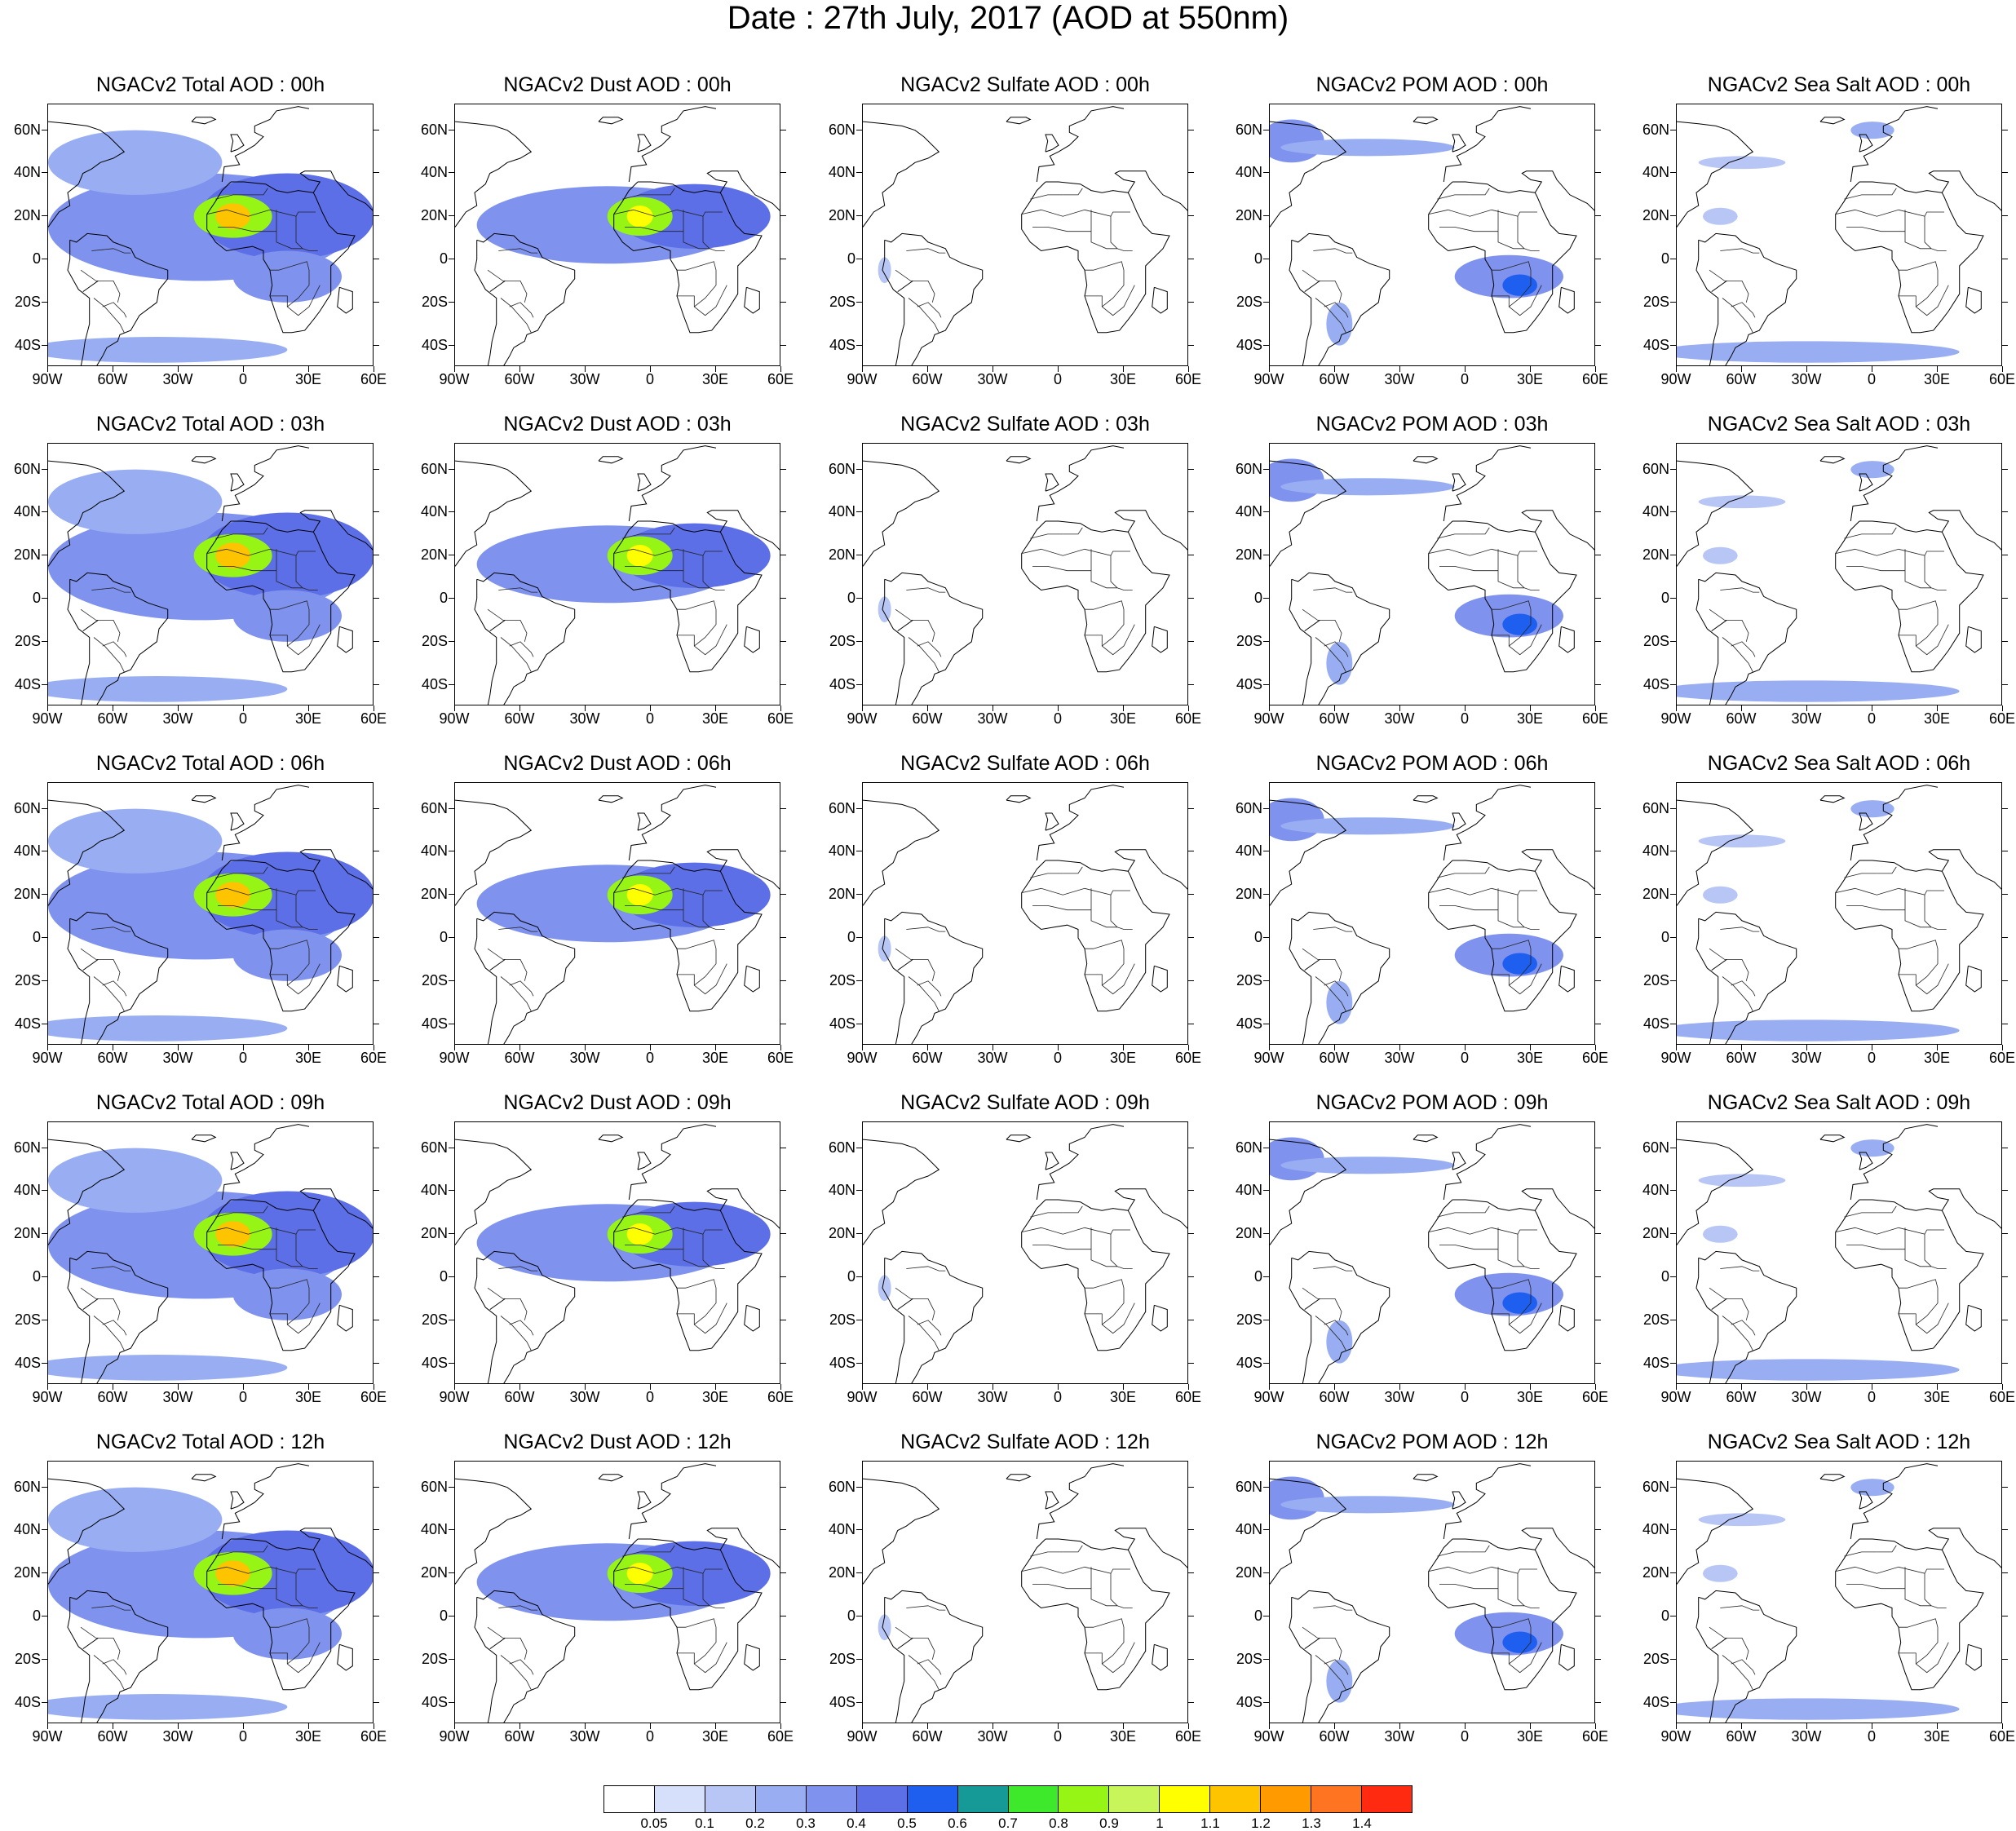  Describe the element at coordinates (1261, 1823) in the screenshot. I see `colorbar-level-label: 1.2` at that location.